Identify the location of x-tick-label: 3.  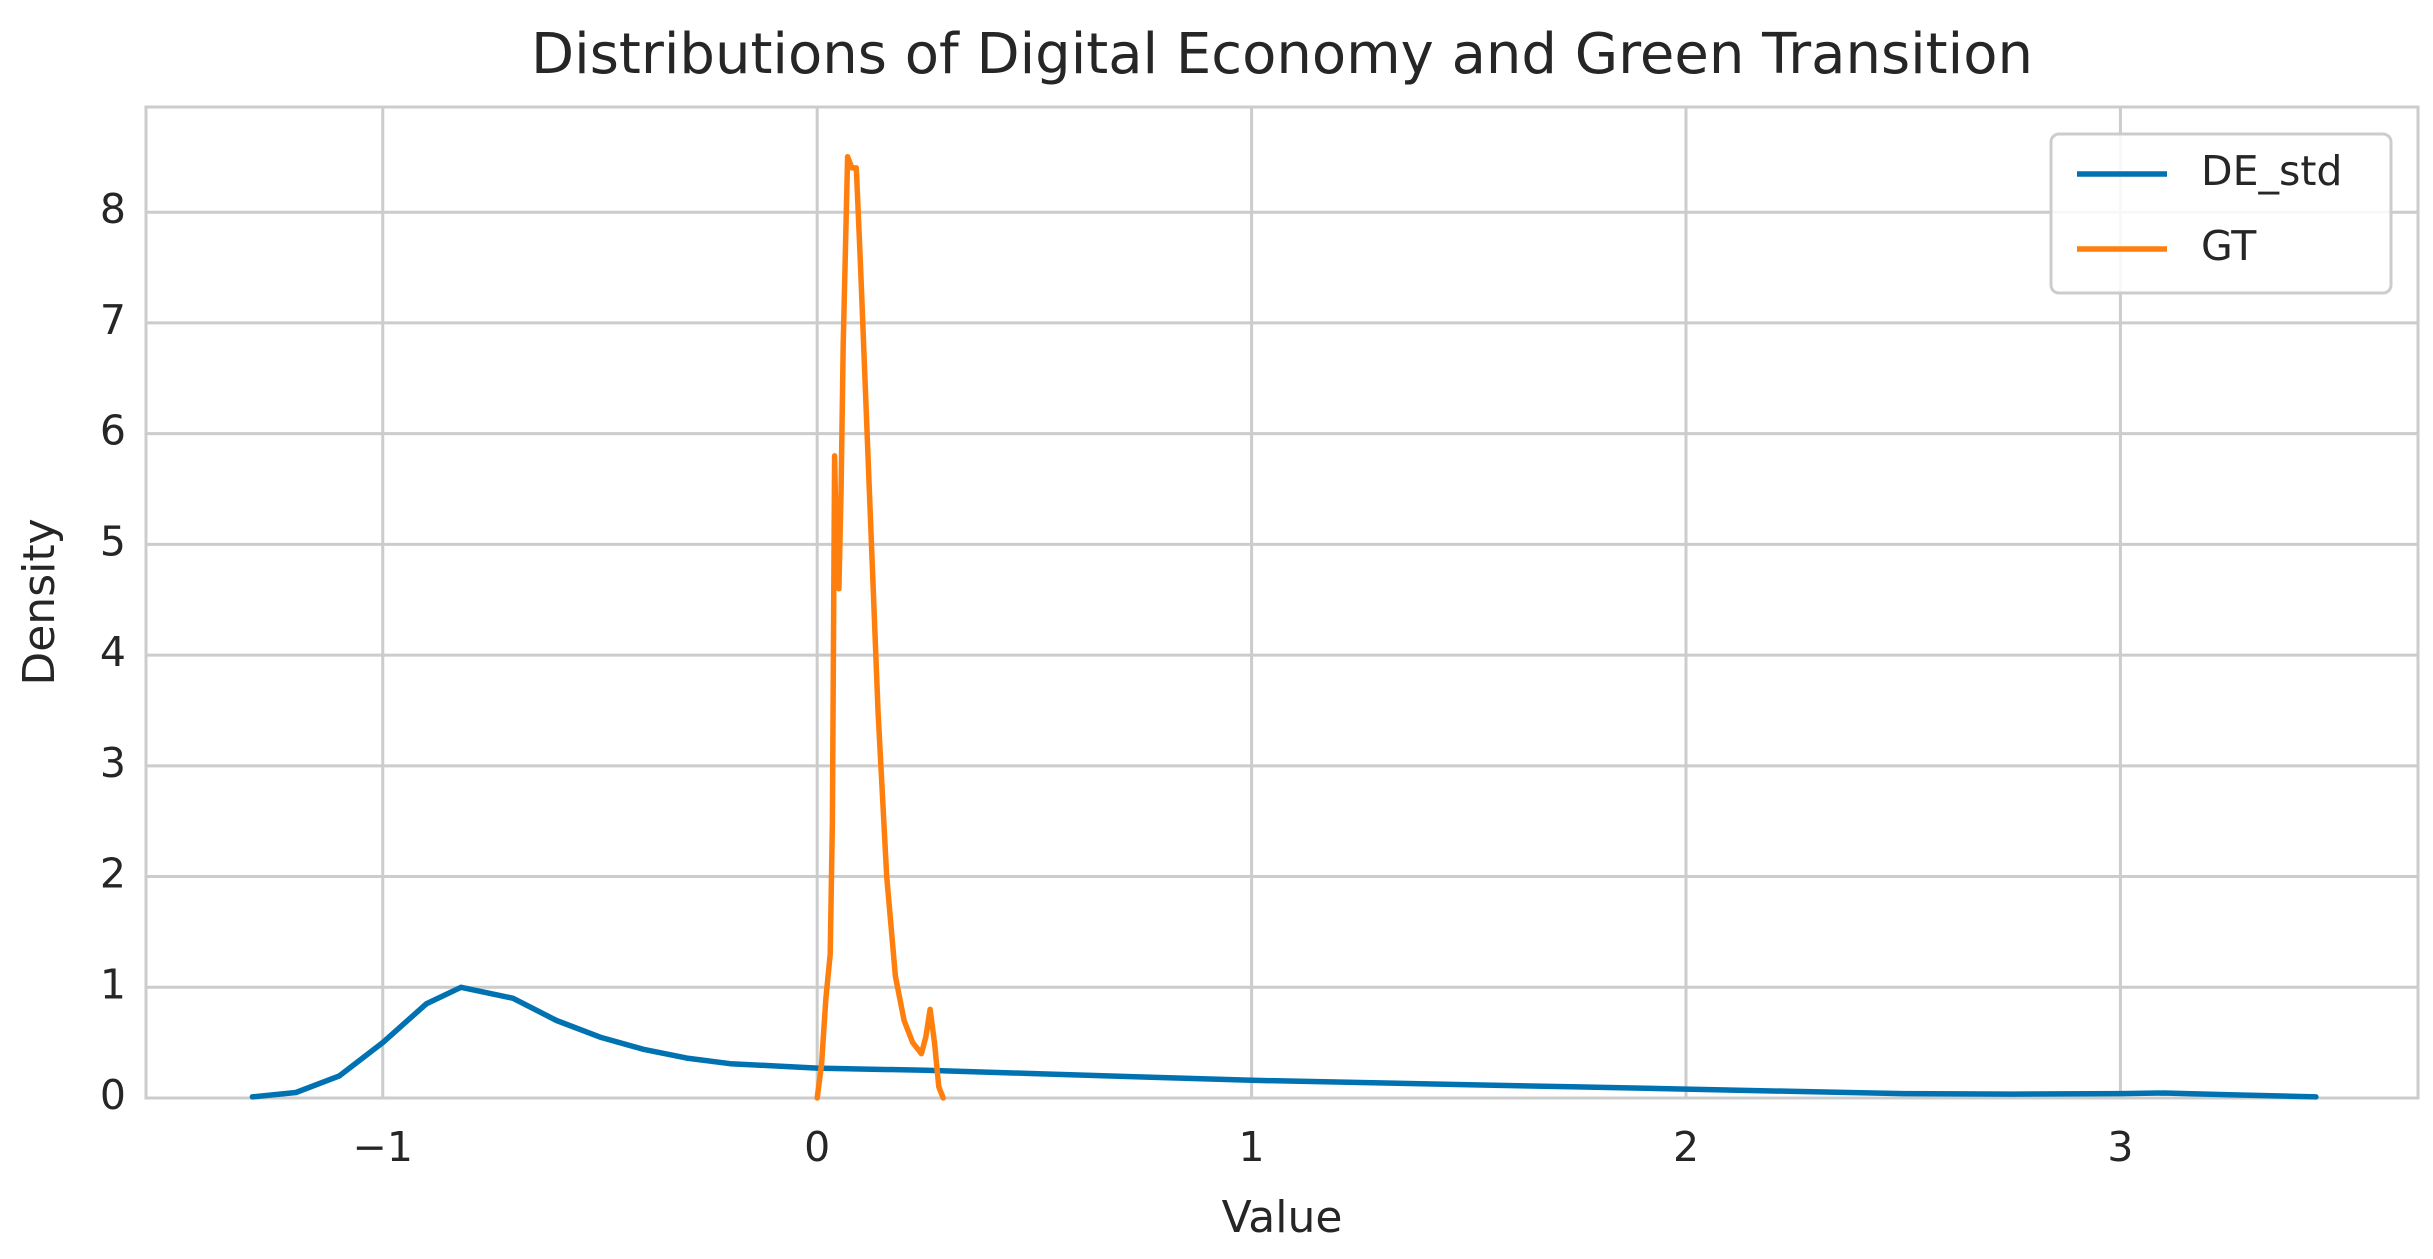
(2120, 1147).